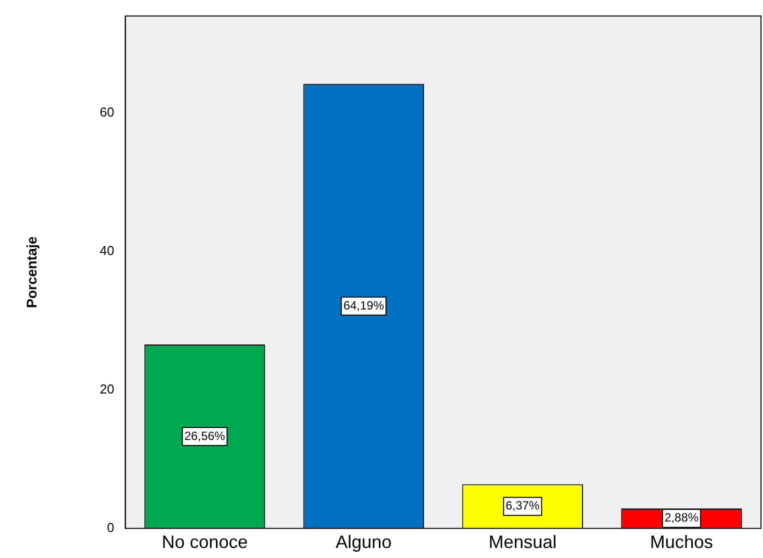 This screenshot has height=558, width=763. Describe the element at coordinates (364, 542) in the screenshot. I see `x-tick-label: Alguno` at that location.